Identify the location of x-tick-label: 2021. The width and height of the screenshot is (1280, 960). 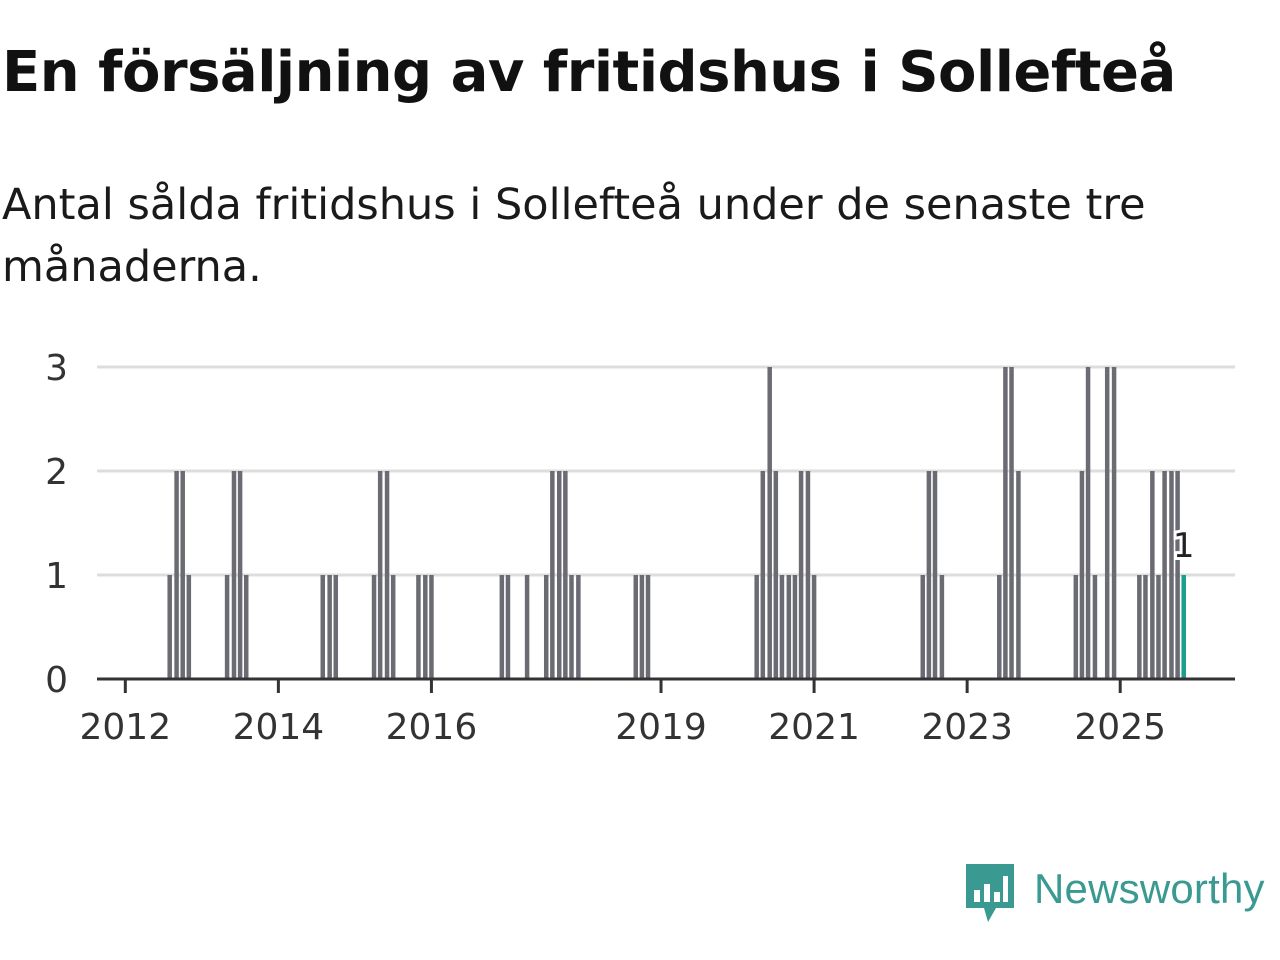
(814, 727).